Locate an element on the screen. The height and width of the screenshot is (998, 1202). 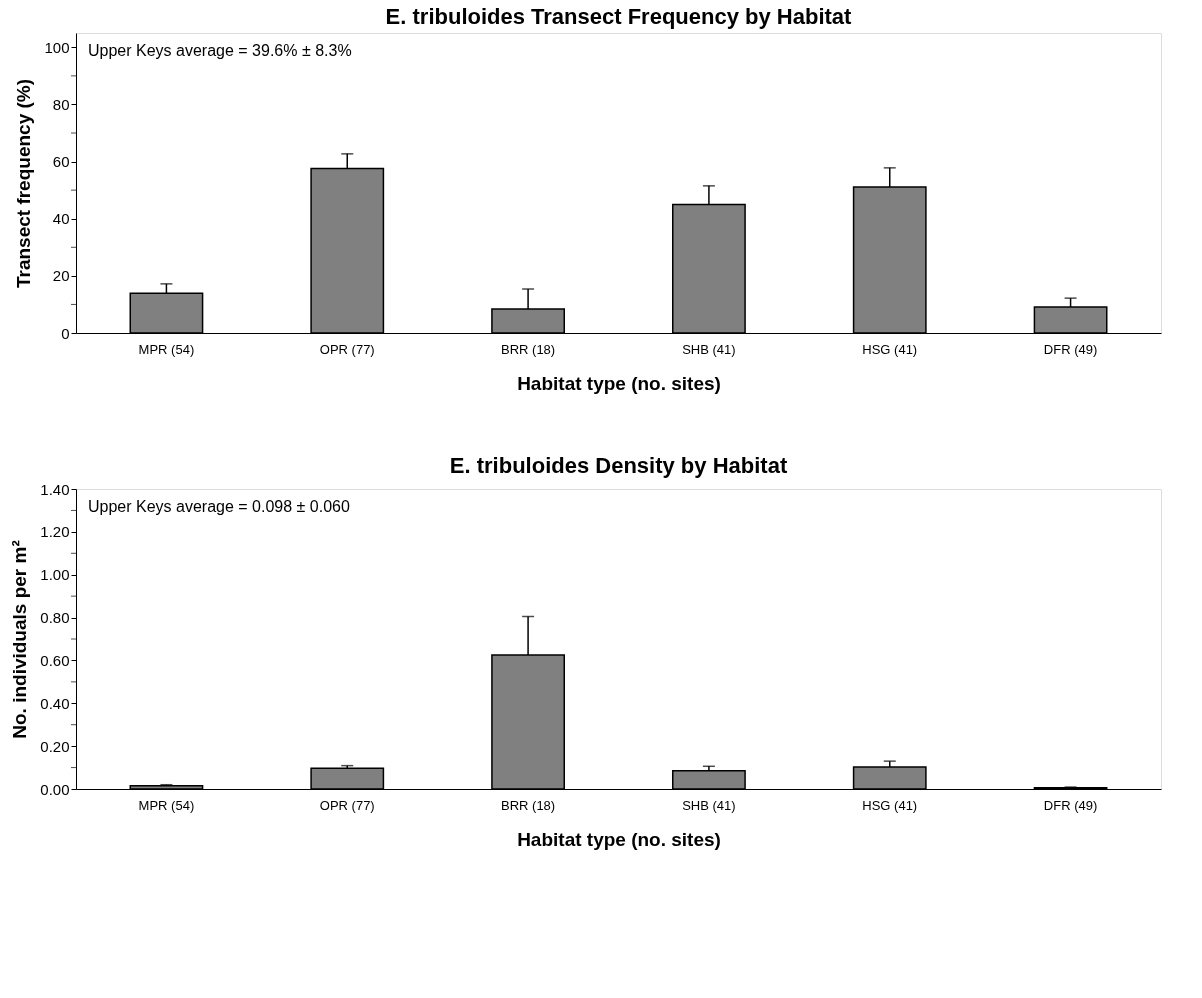
y-tick-label: 0.60 is located at coordinates (55, 660).